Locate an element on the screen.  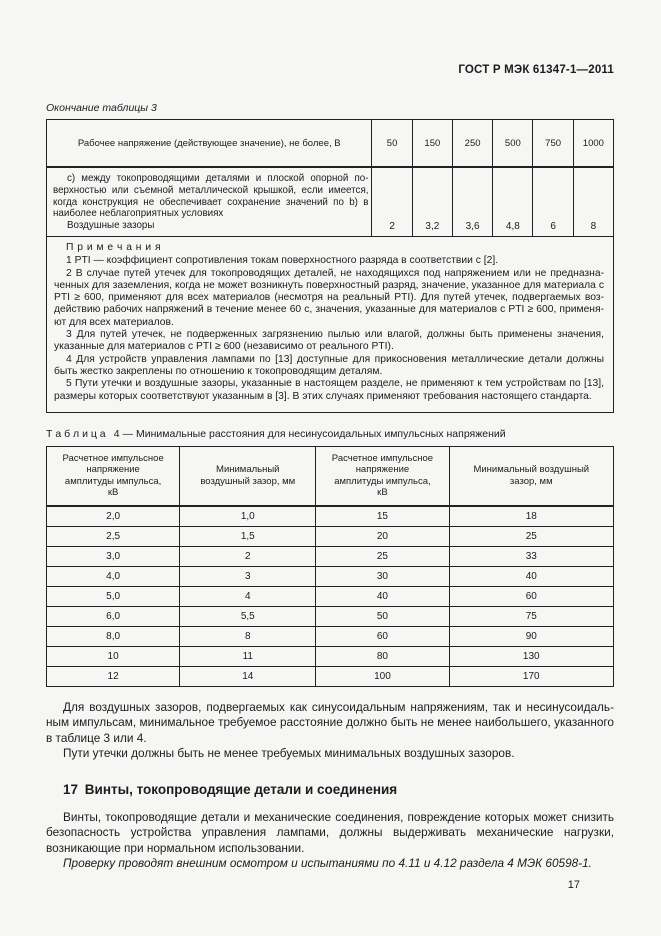
table4-cell: 12 is located at coordinates (113, 676).